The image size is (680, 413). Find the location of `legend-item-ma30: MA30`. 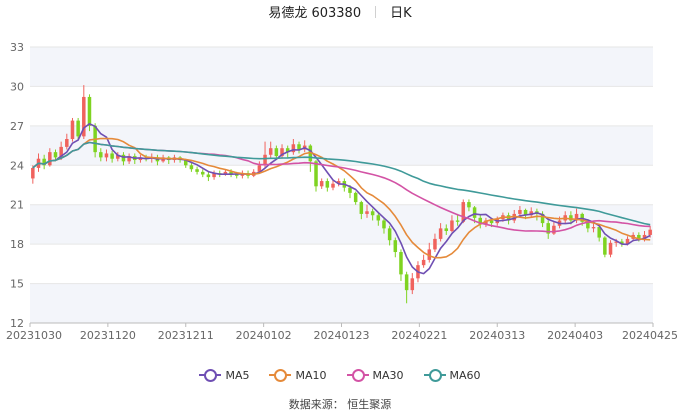

legend-item-ma30: MA30 is located at coordinates (375, 375).